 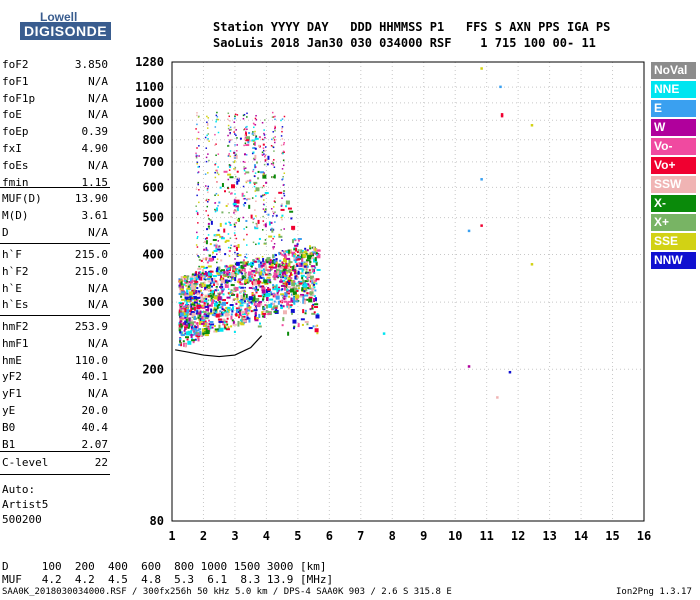 What do you see at coordinates (101, 462) in the screenshot?
I see `param-value: 22` at bounding box center [101, 462].